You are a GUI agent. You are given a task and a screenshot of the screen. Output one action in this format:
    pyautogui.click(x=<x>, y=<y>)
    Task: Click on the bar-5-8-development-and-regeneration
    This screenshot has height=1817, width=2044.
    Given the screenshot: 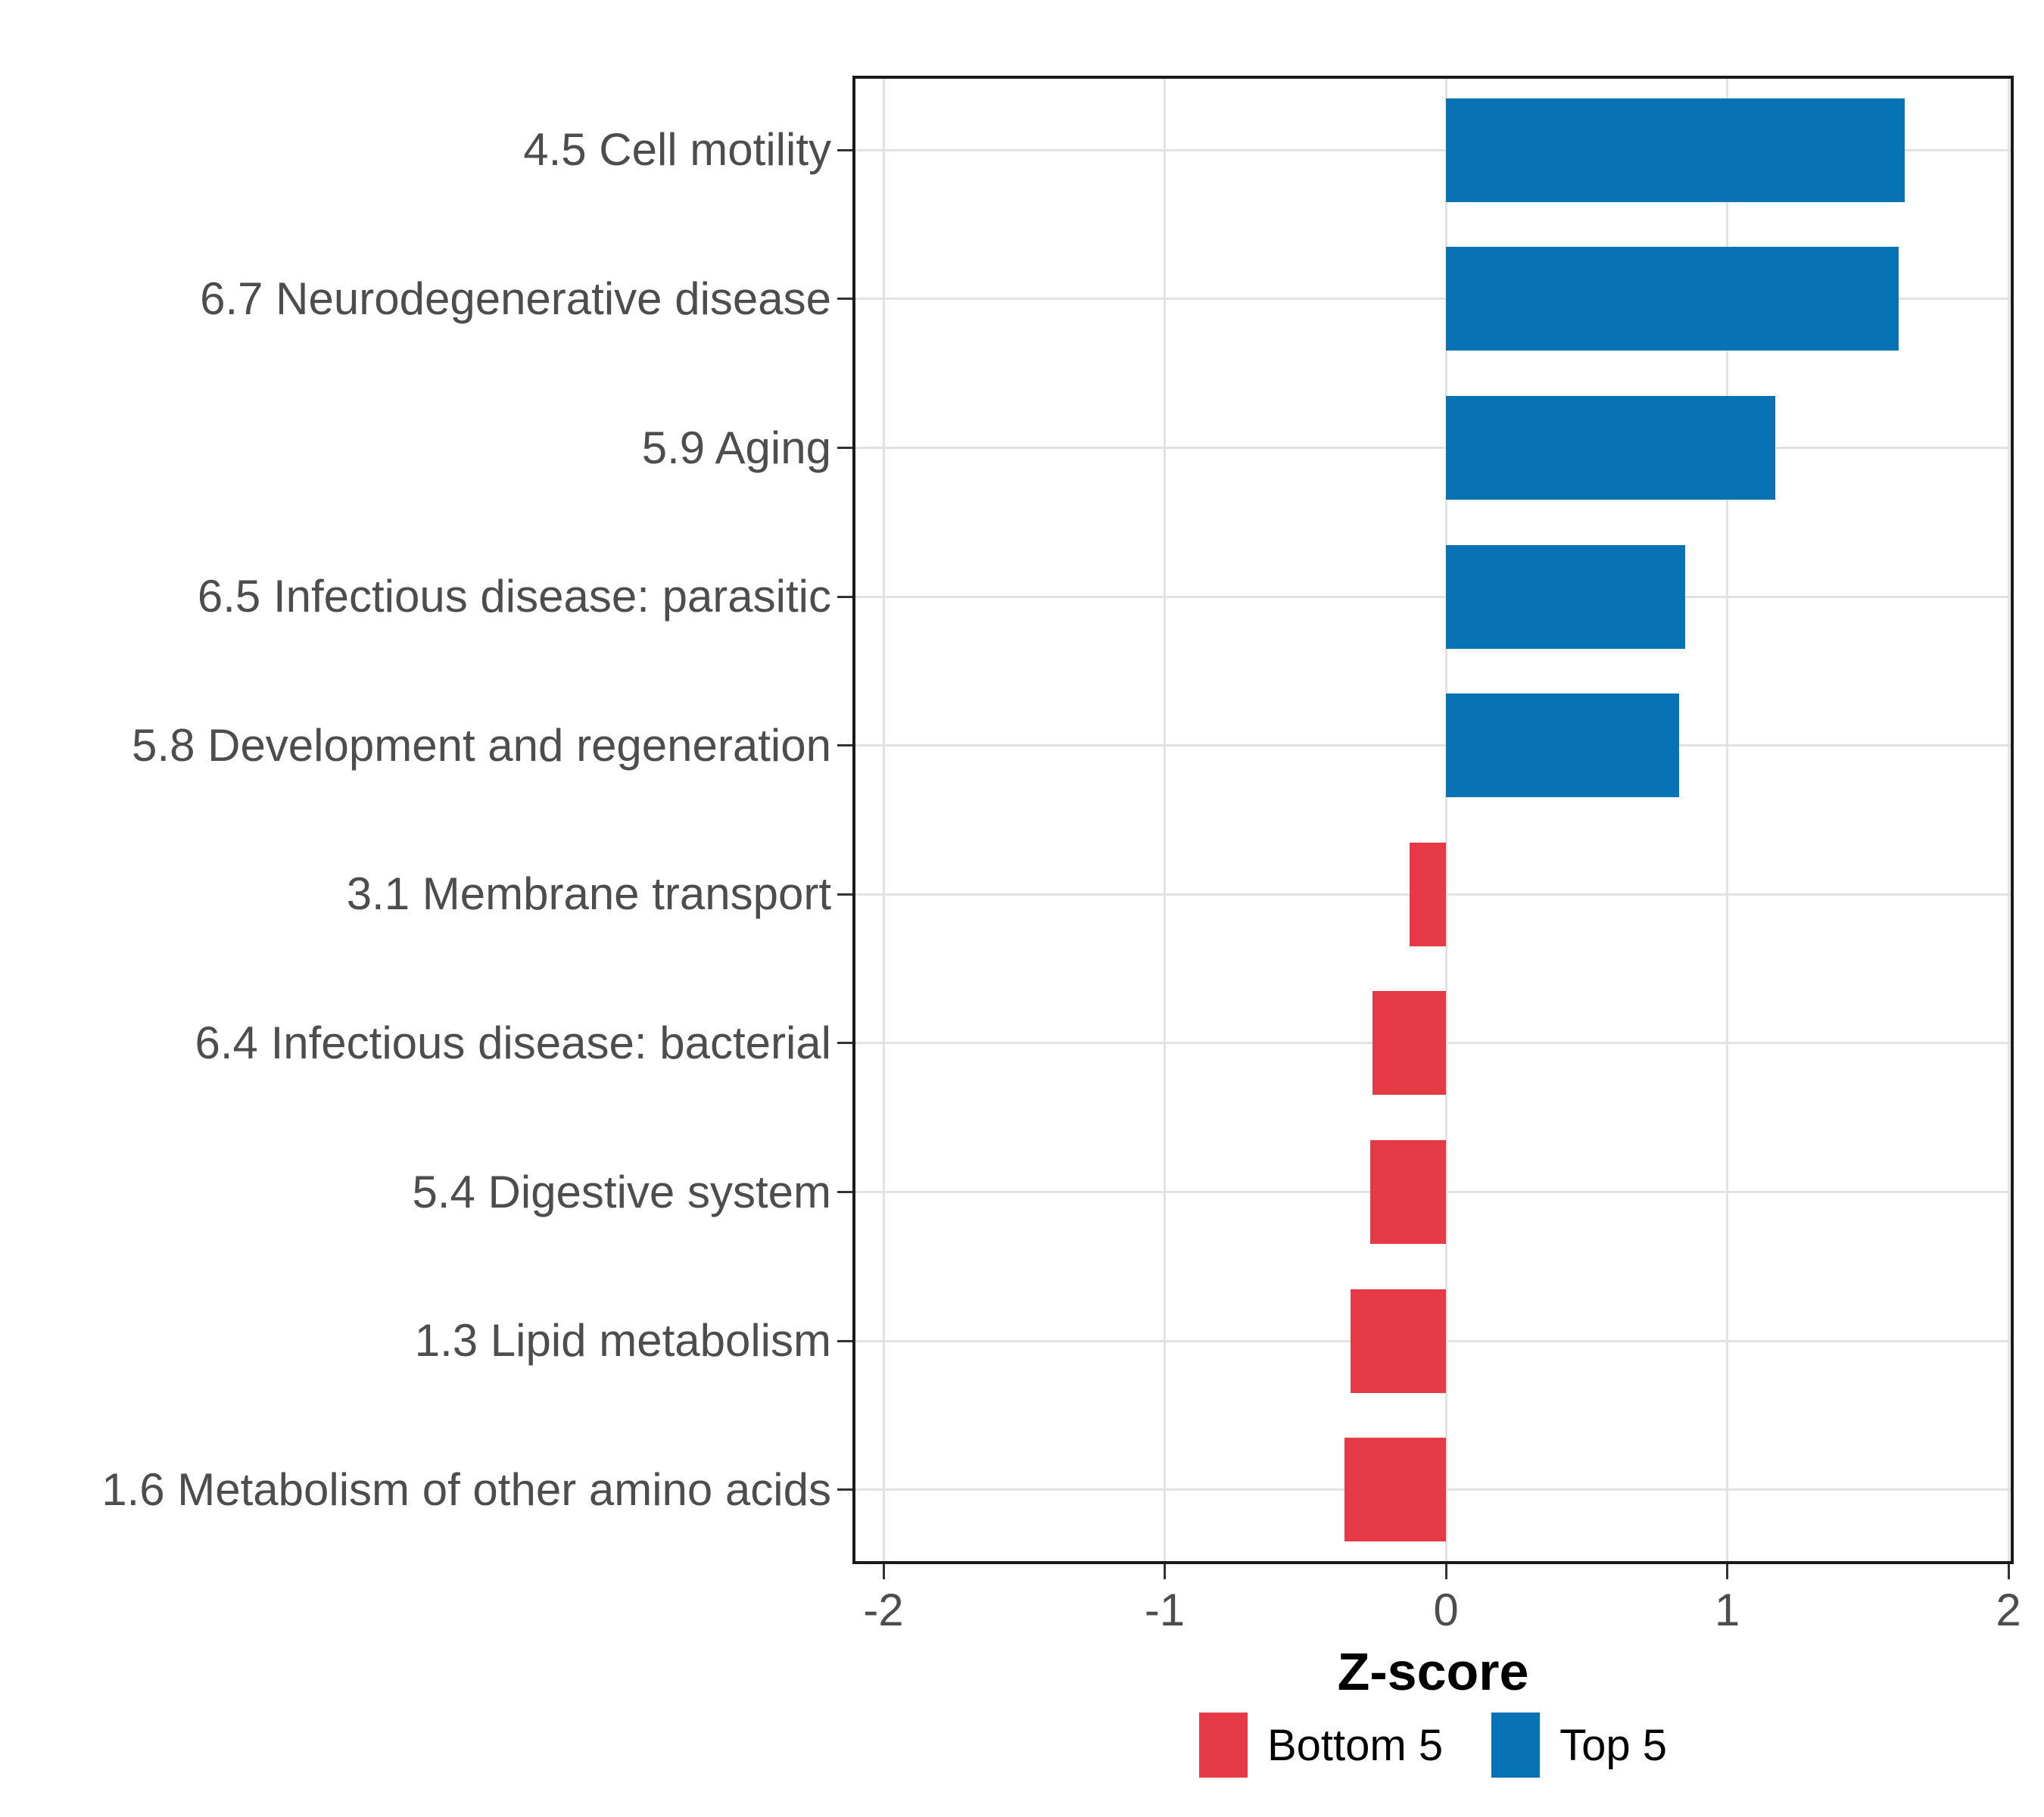 What is the action you would take?
    pyautogui.click(x=1563, y=745)
    